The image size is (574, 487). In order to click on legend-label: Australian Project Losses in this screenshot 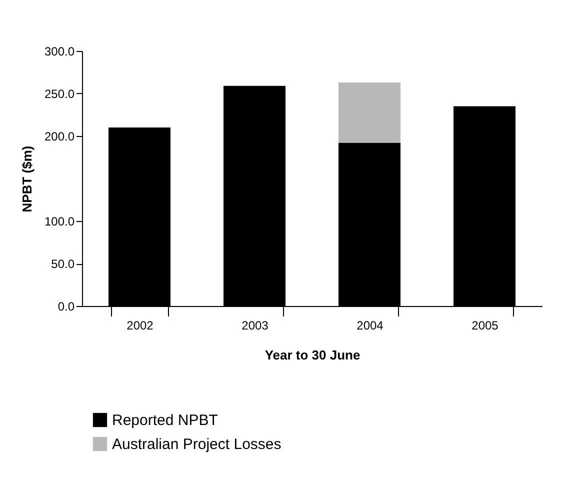, I will do `click(197, 444)`.